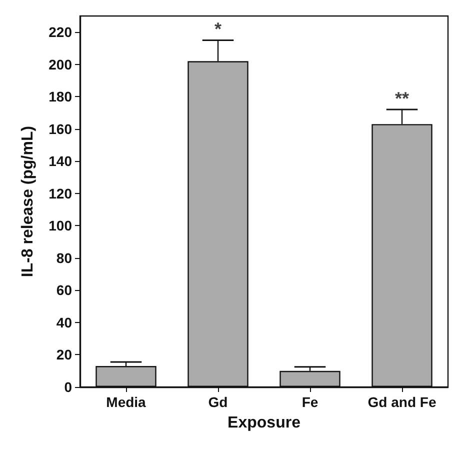  I want to click on y-tick-label: 200, so click(60, 64).